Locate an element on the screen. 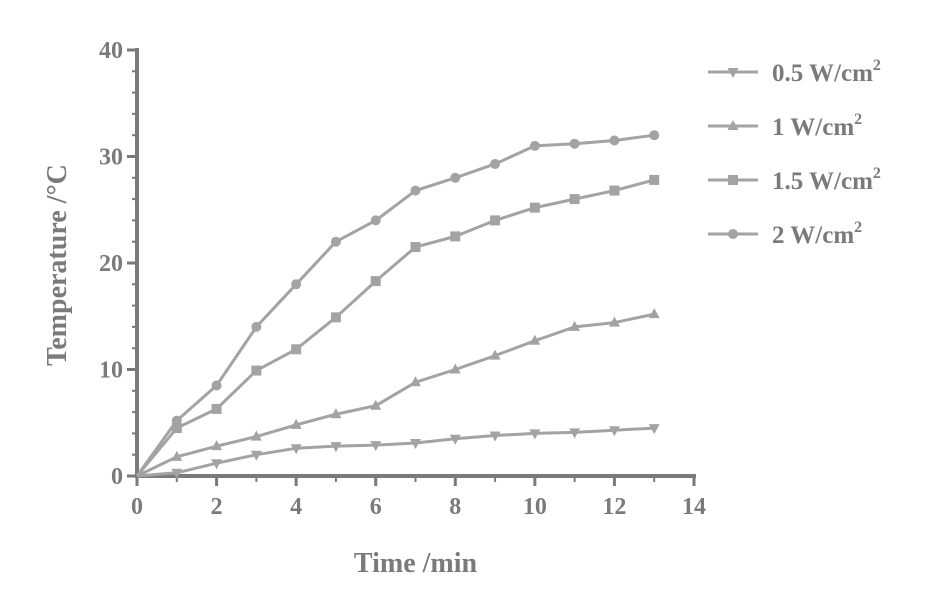 The width and height of the screenshot is (927, 589). y-tick-label: 30 is located at coordinates (111, 158).